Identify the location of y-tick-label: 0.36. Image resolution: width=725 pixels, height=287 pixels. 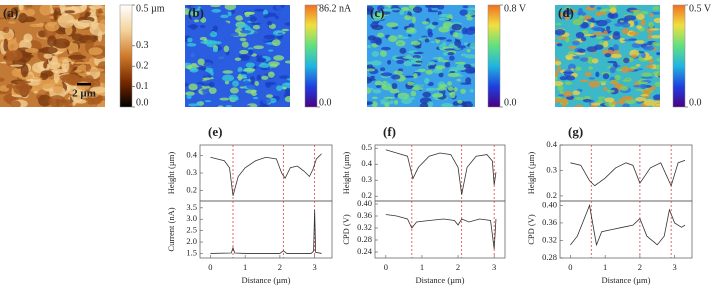
(364, 215).